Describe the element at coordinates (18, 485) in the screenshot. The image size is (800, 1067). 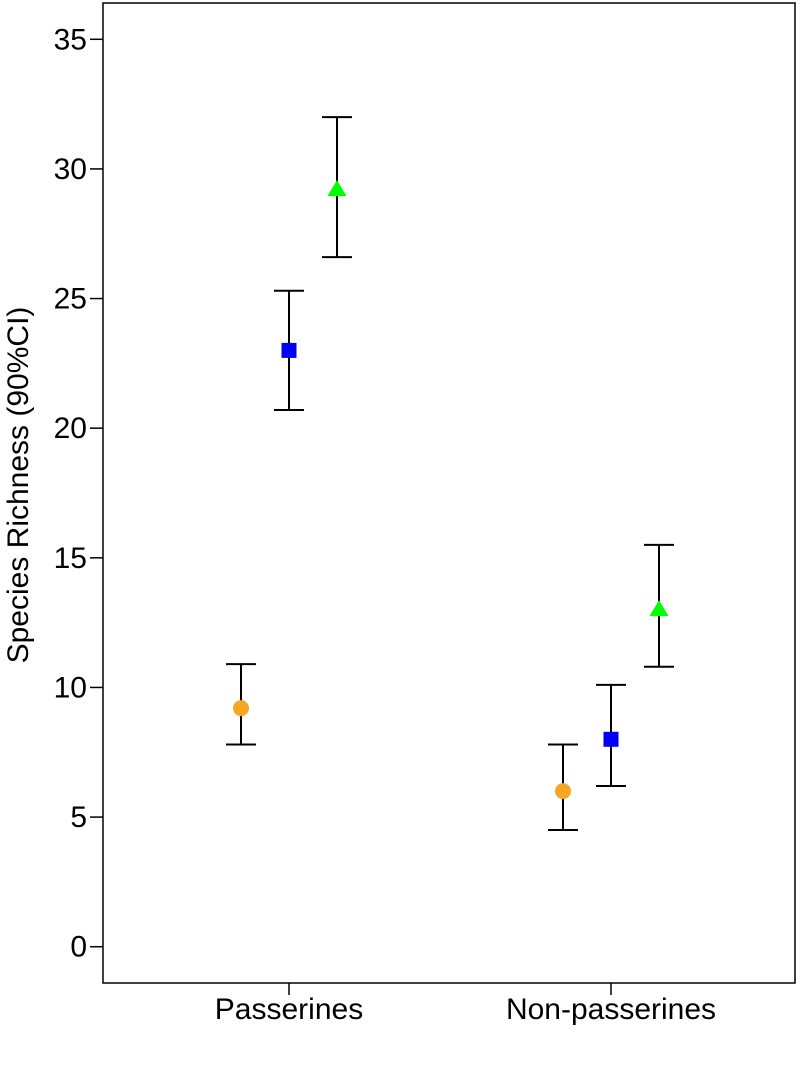
I see `y-axis-title: Species Richness (90%CI)` at that location.